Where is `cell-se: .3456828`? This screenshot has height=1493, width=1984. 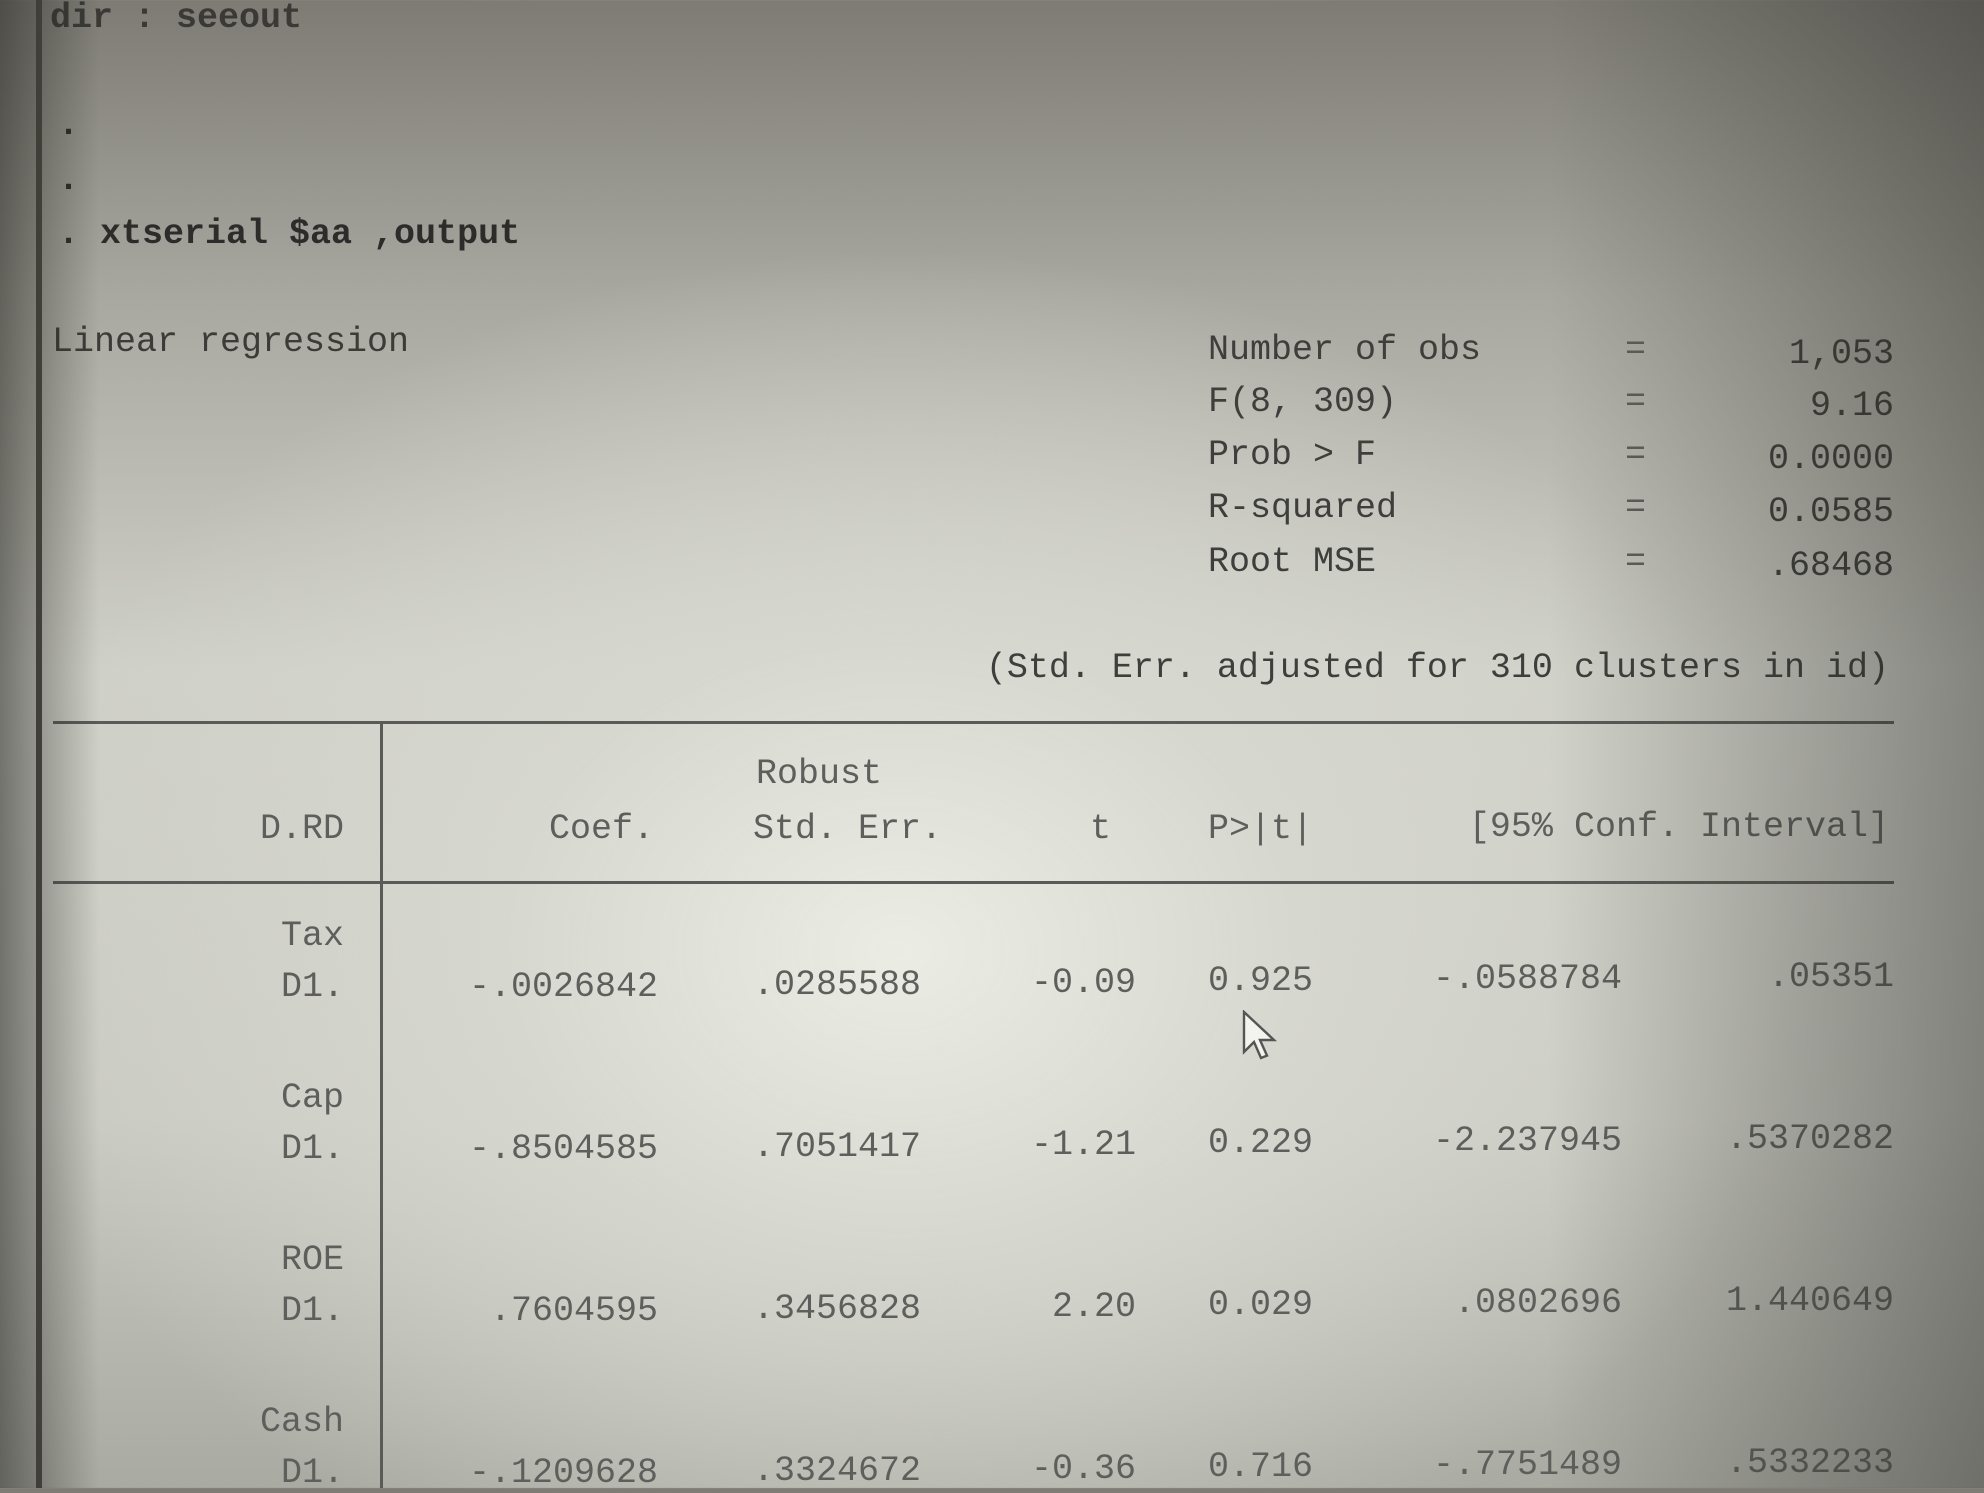 cell-se: .3456828 is located at coordinates (836, 1309).